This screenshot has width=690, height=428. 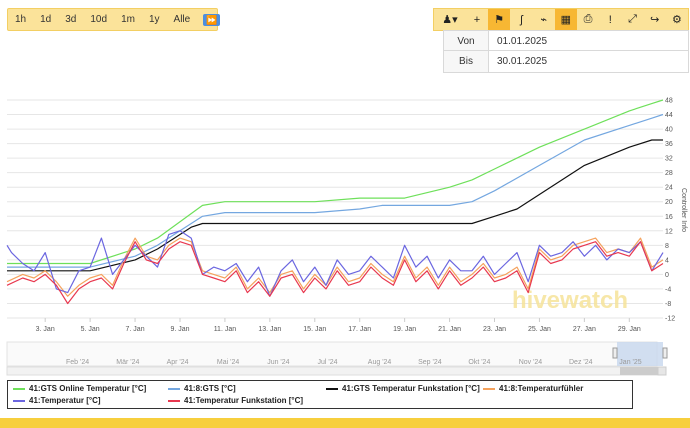 What do you see at coordinates (90, 329) in the screenshot?
I see `x-tick-label: 5. Jan` at bounding box center [90, 329].